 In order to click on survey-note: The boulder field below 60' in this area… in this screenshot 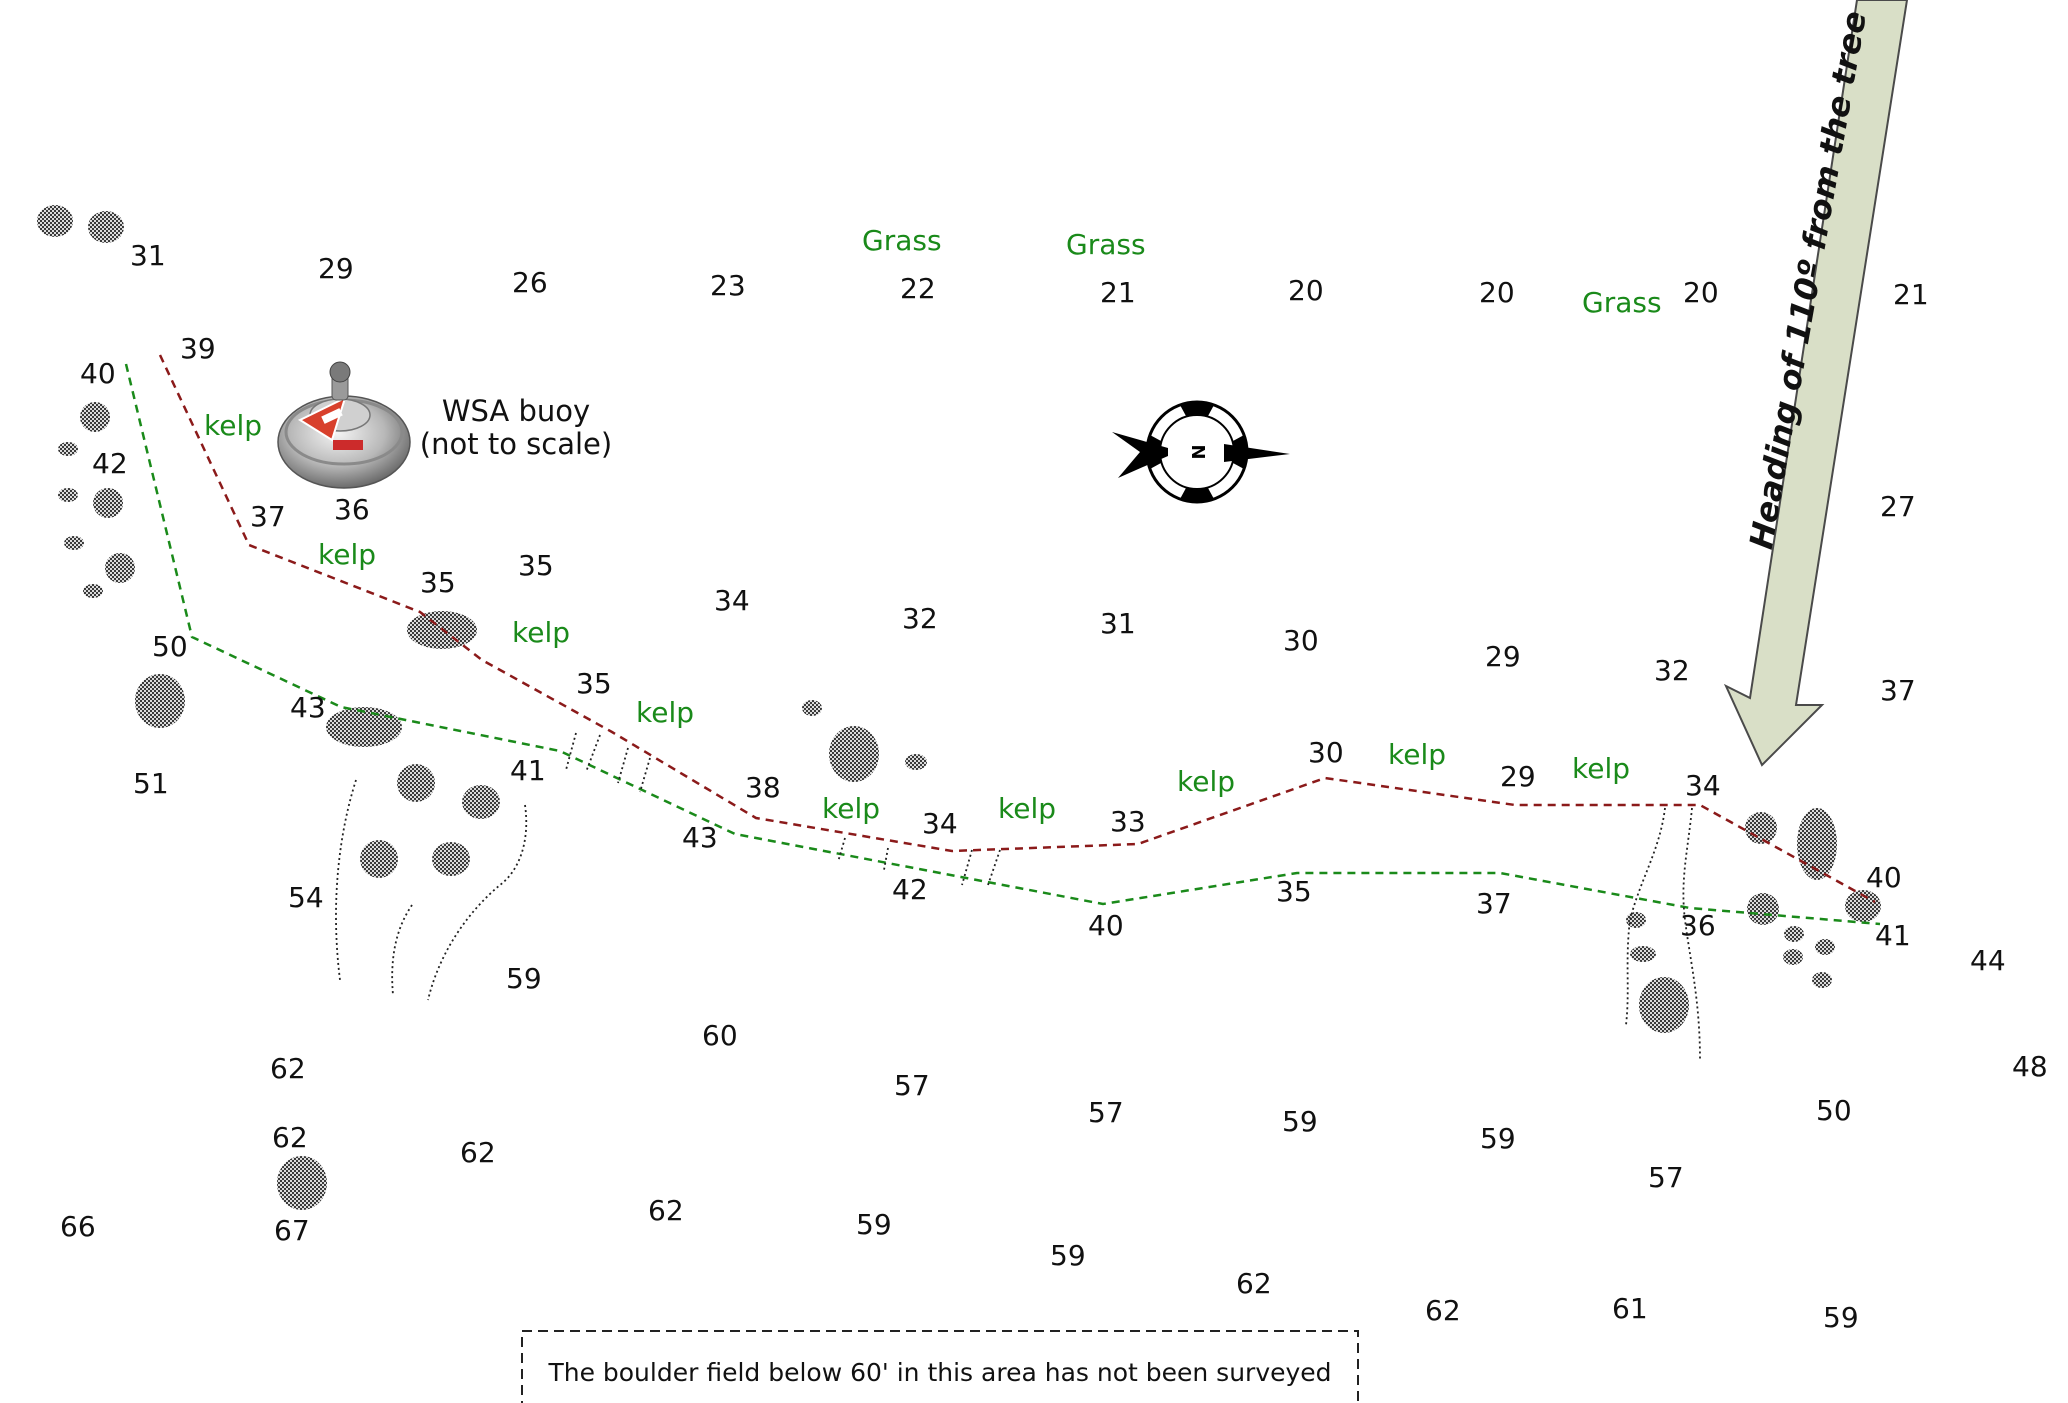, I will do `click(940, 1366)`.